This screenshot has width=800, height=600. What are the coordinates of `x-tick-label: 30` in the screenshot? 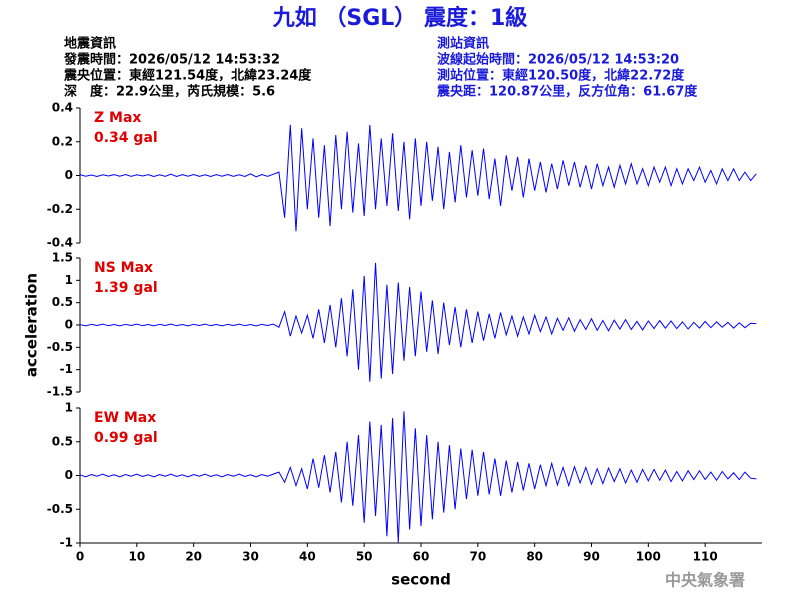 It's located at (250, 557).